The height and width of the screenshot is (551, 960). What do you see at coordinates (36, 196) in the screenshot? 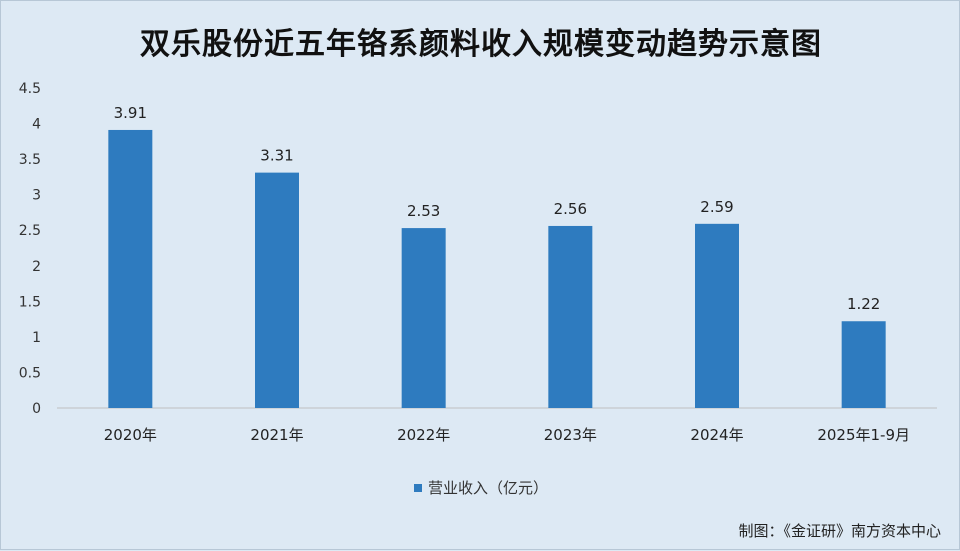
I see `y-tick-label: 3` at bounding box center [36, 196].